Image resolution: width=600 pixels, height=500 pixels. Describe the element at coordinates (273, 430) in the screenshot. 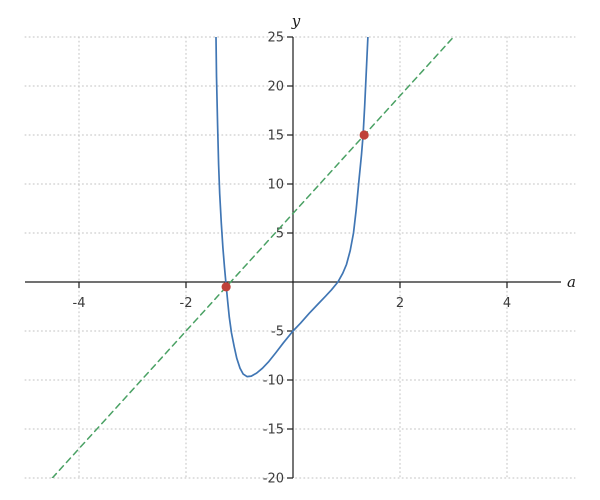

I see `y-tick-label: -15` at that location.